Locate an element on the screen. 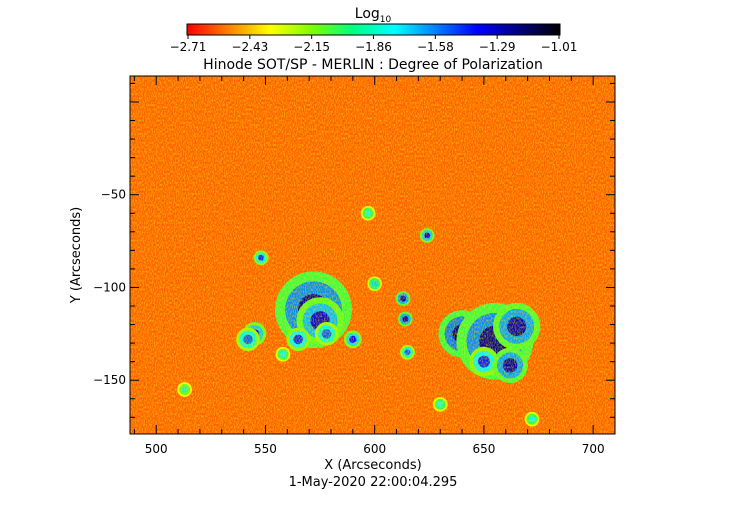  x-axis-label: X (Arcseconds) is located at coordinates (372, 465).